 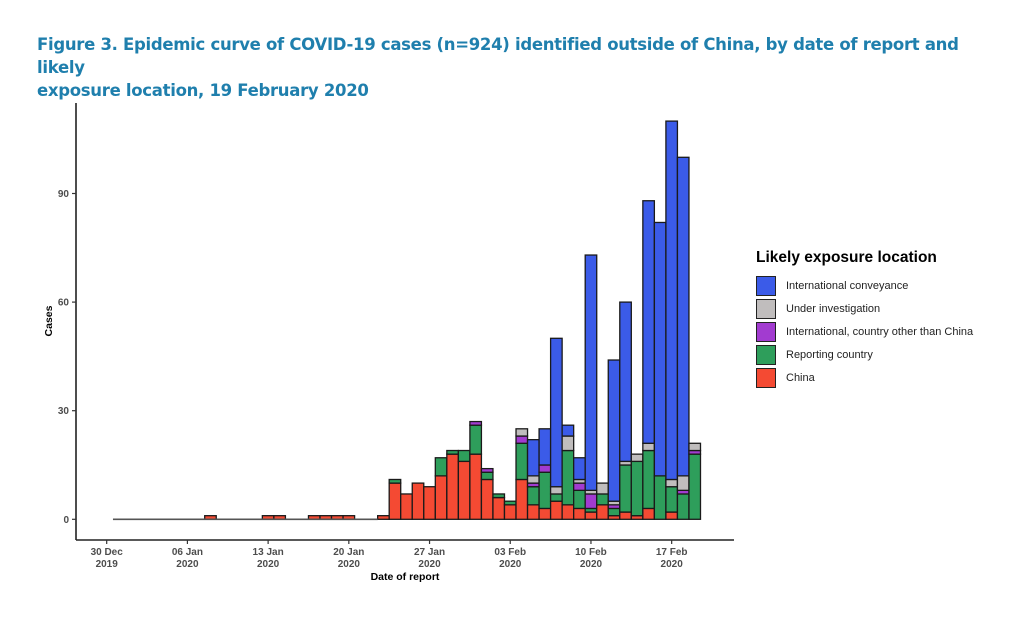 What do you see at coordinates (591, 552) in the screenshot?
I see `x-tick-label: 10 Feb` at bounding box center [591, 552].